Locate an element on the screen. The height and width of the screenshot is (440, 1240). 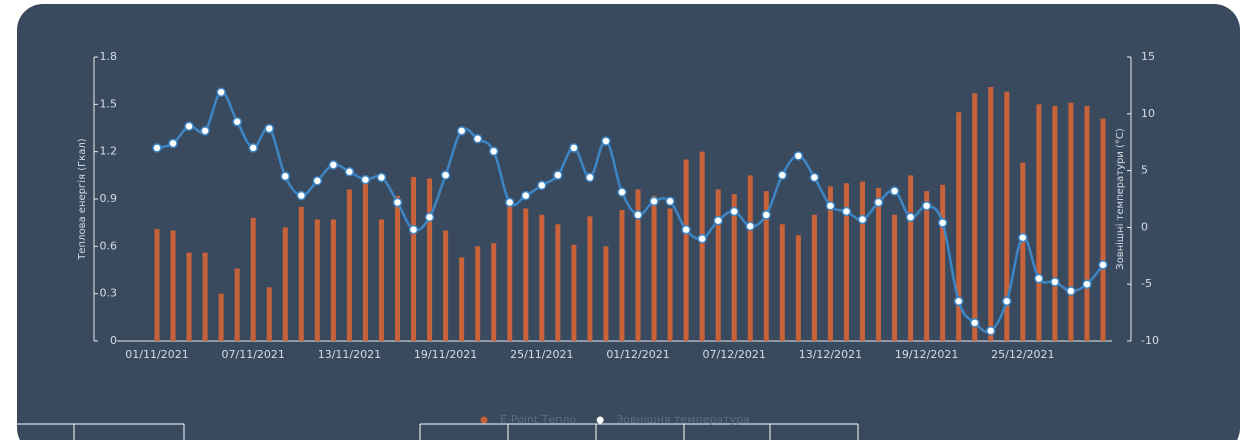
y-tick-label: 1.5 is located at coordinates (109, 103).